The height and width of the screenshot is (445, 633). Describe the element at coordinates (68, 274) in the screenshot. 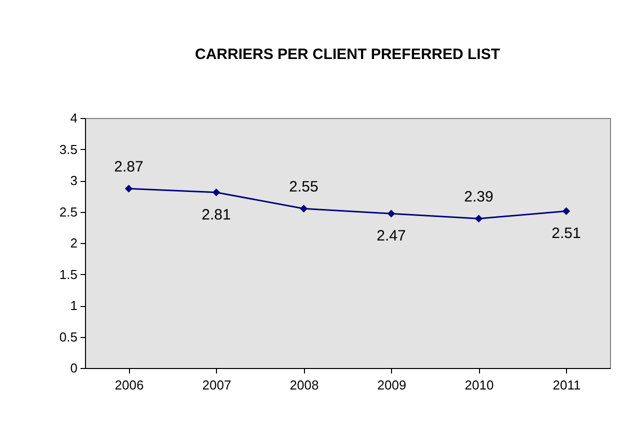

I see `y-tick-label: 1.5` at that location.